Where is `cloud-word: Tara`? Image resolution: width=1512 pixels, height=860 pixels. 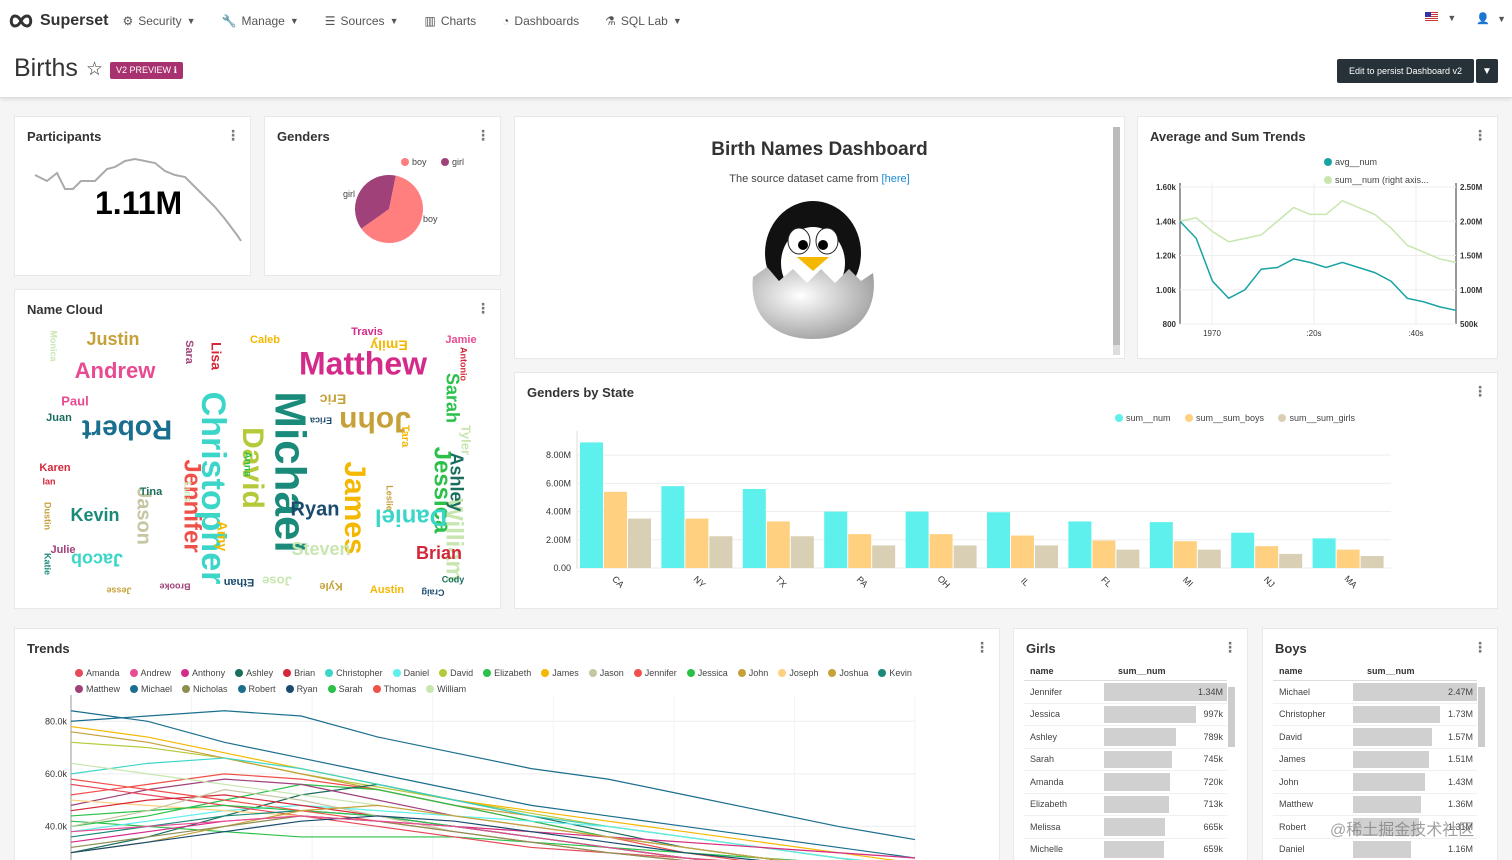
cloud-word: Tara is located at coordinates (405, 436).